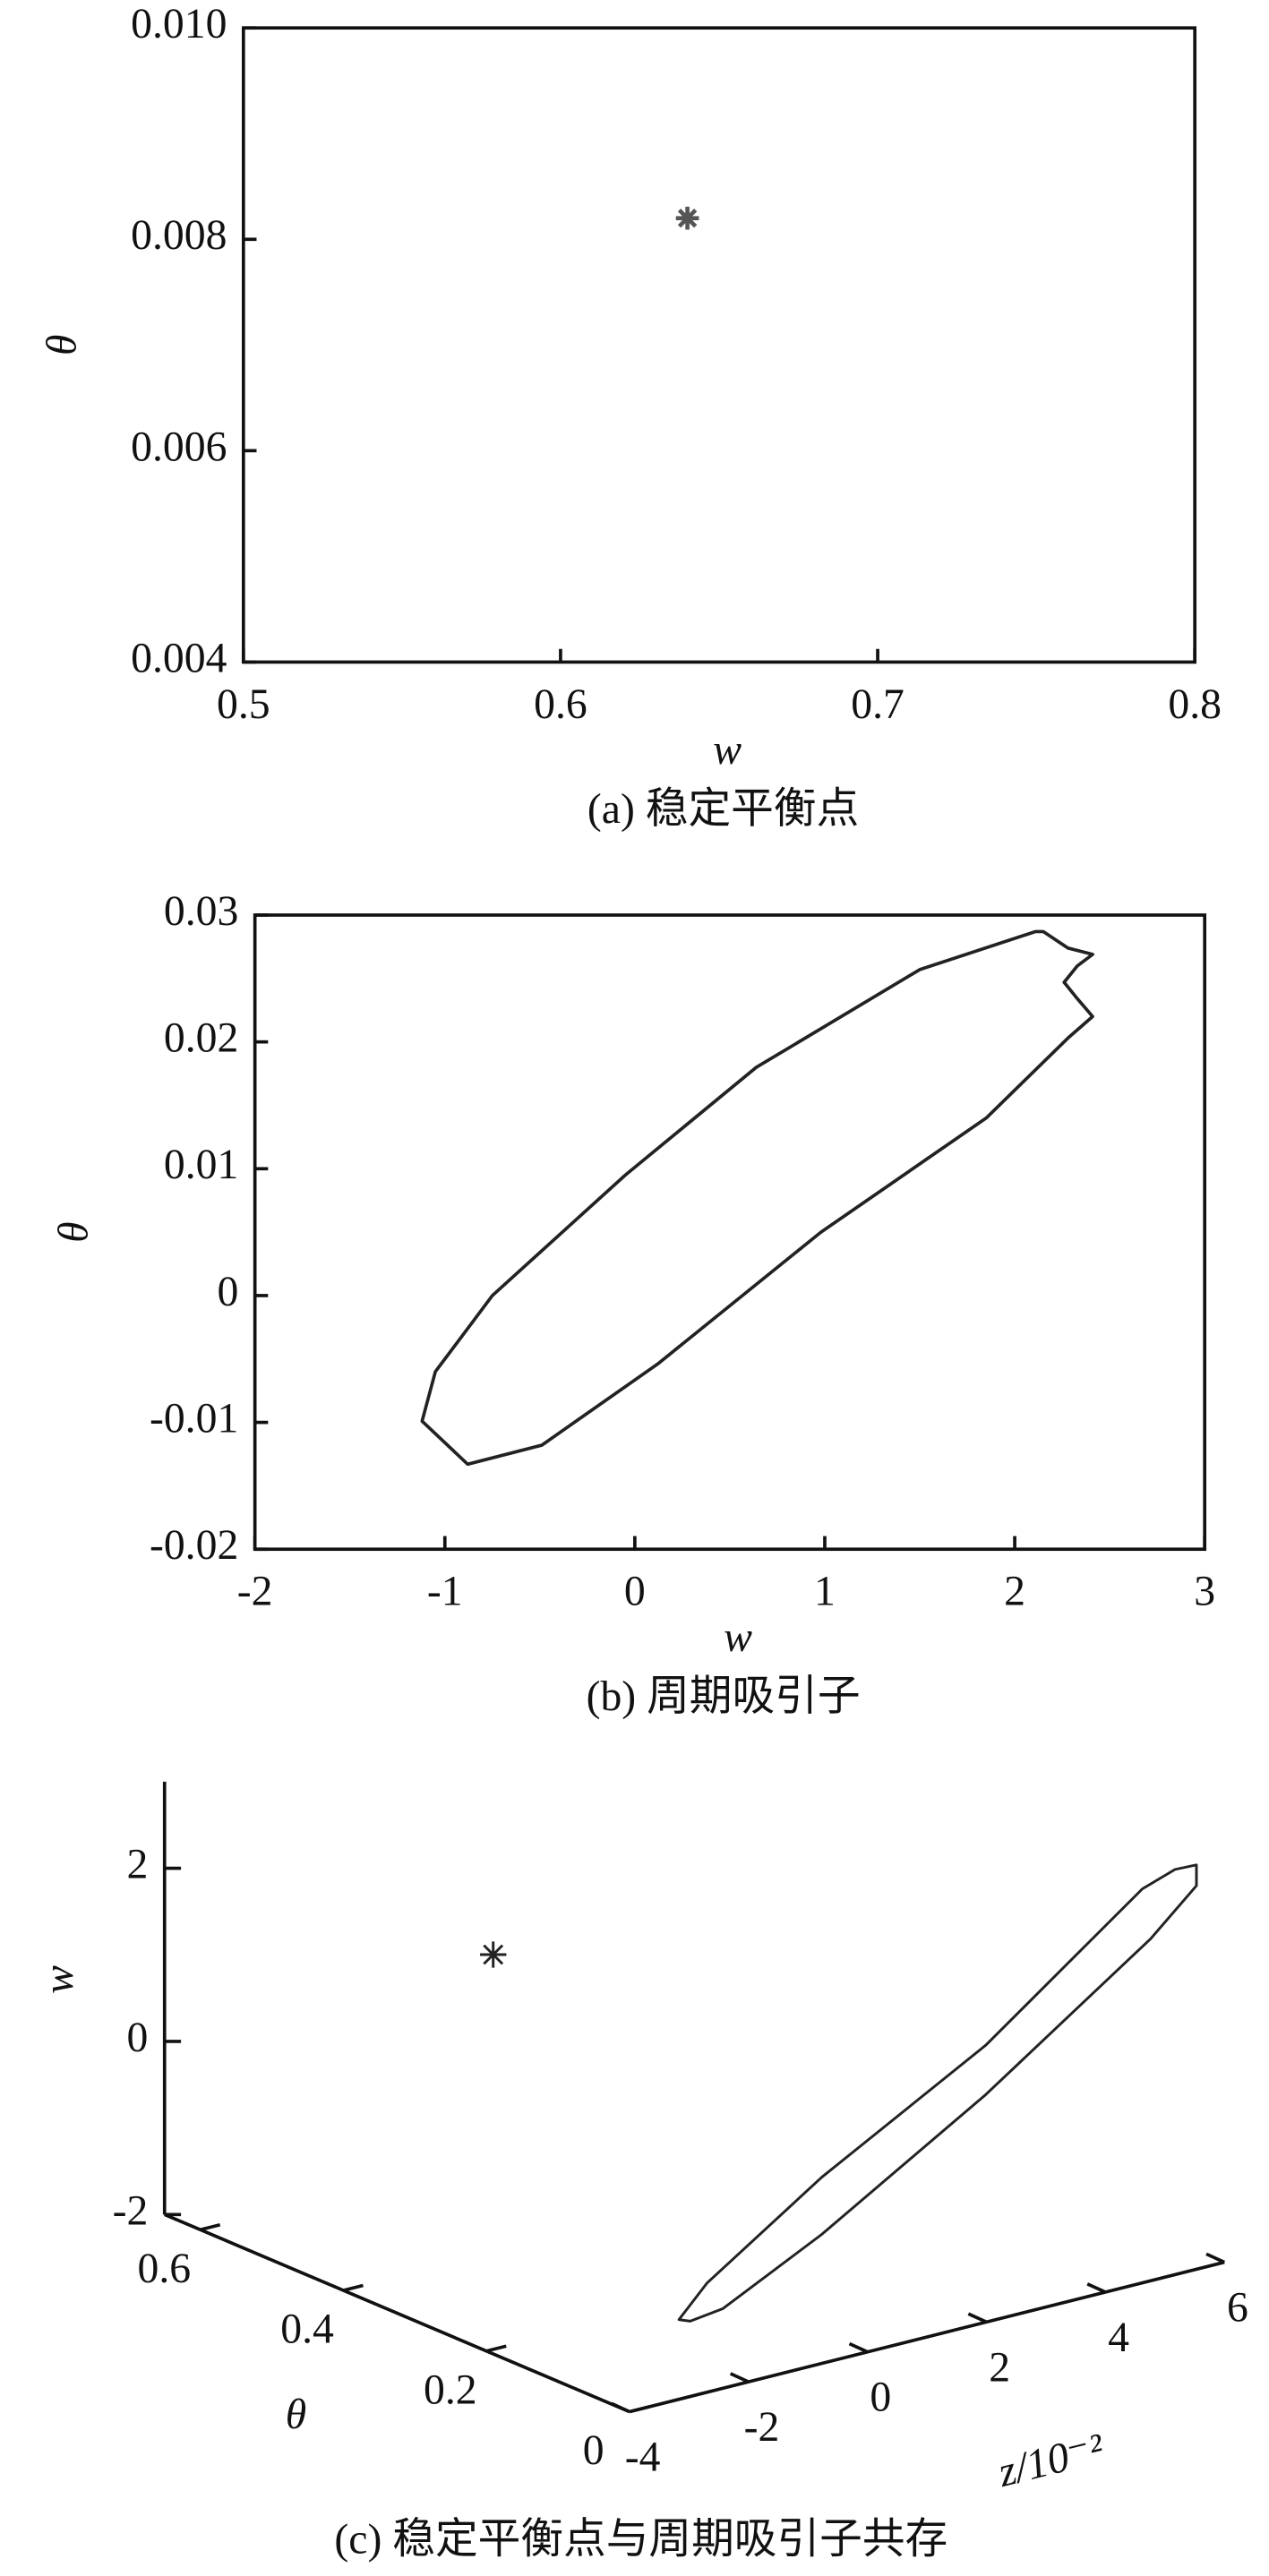 This screenshot has height=2576, width=1269. I want to click on caption: (b) 周期吸引子, so click(724, 1696).